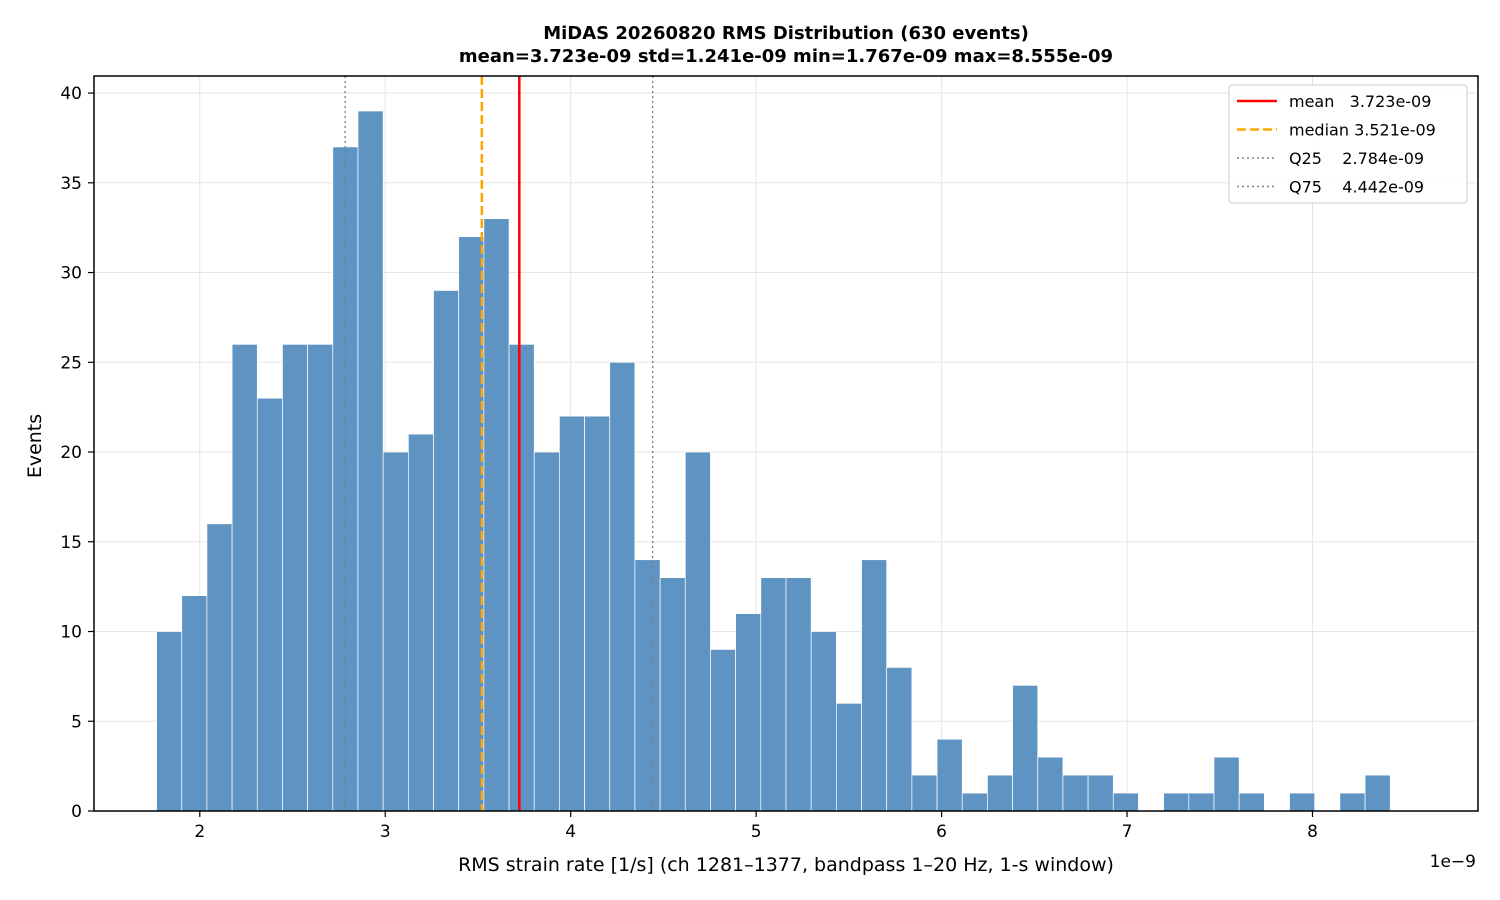 This screenshot has height=900, width=1500. What do you see at coordinates (76, 722) in the screenshot?
I see `y-tick-label: 5` at bounding box center [76, 722].